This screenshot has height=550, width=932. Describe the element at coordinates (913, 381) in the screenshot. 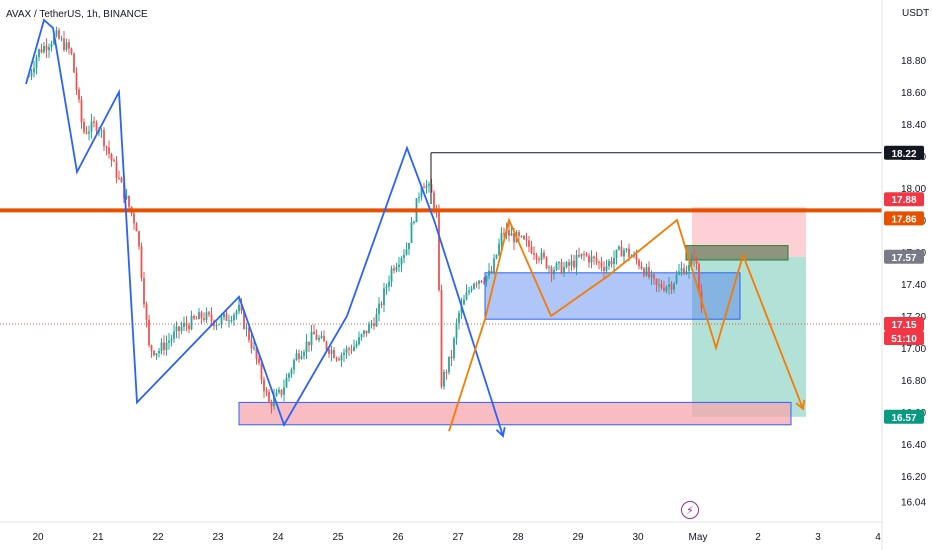

I see `price-tick-label: 16.80` at that location.